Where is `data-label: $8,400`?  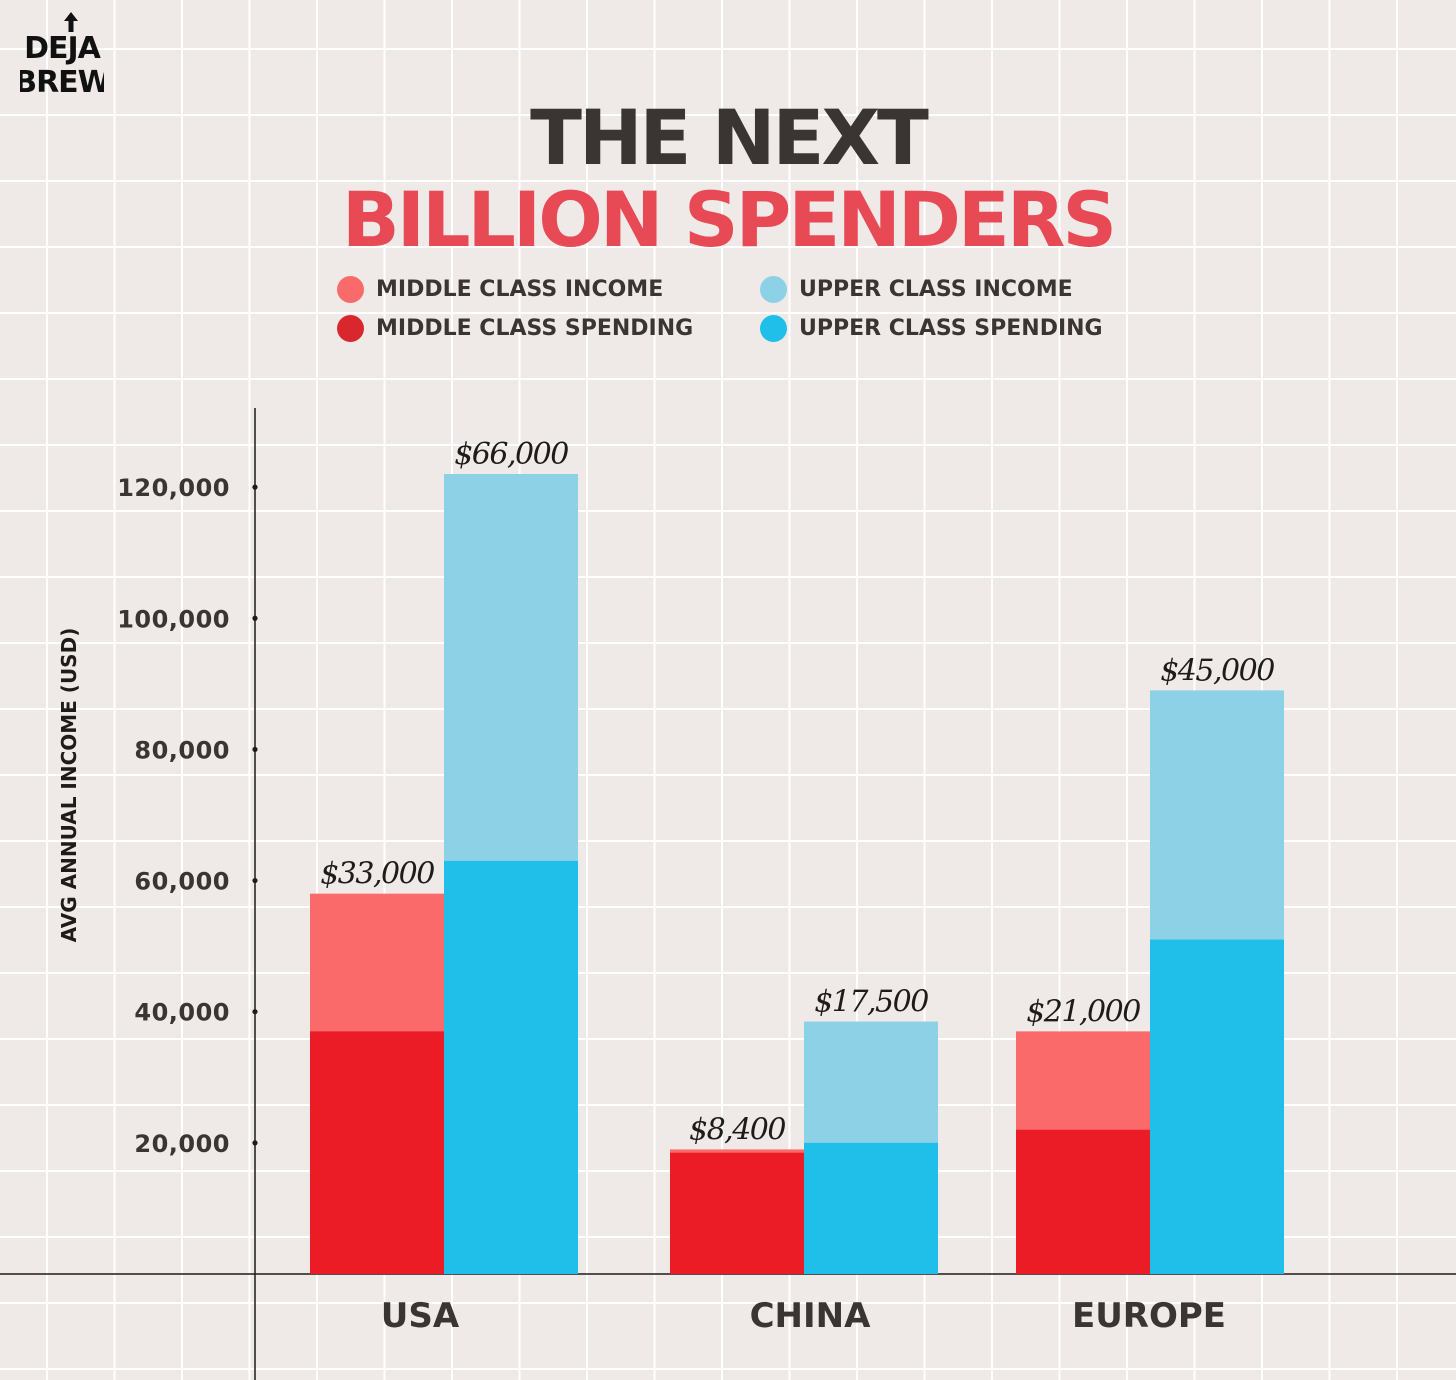 data-label: $8,400 is located at coordinates (737, 1129).